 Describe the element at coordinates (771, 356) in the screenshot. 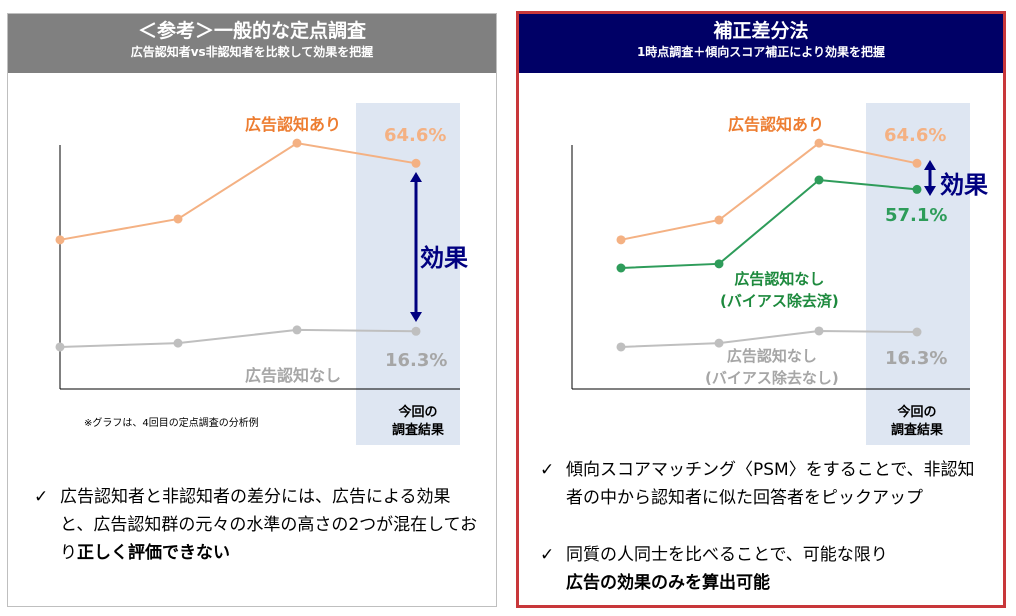

I see `unadjusted-label-line1: 広告認知なし` at that location.